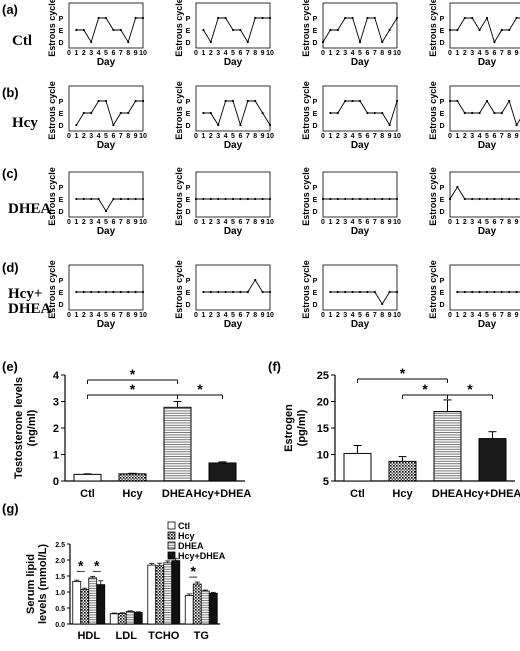 The height and width of the screenshot is (651, 520). What do you see at coordinates (487, 145) in the screenshot?
I see `estrous-r1c3-xlabel: Day` at bounding box center [487, 145].